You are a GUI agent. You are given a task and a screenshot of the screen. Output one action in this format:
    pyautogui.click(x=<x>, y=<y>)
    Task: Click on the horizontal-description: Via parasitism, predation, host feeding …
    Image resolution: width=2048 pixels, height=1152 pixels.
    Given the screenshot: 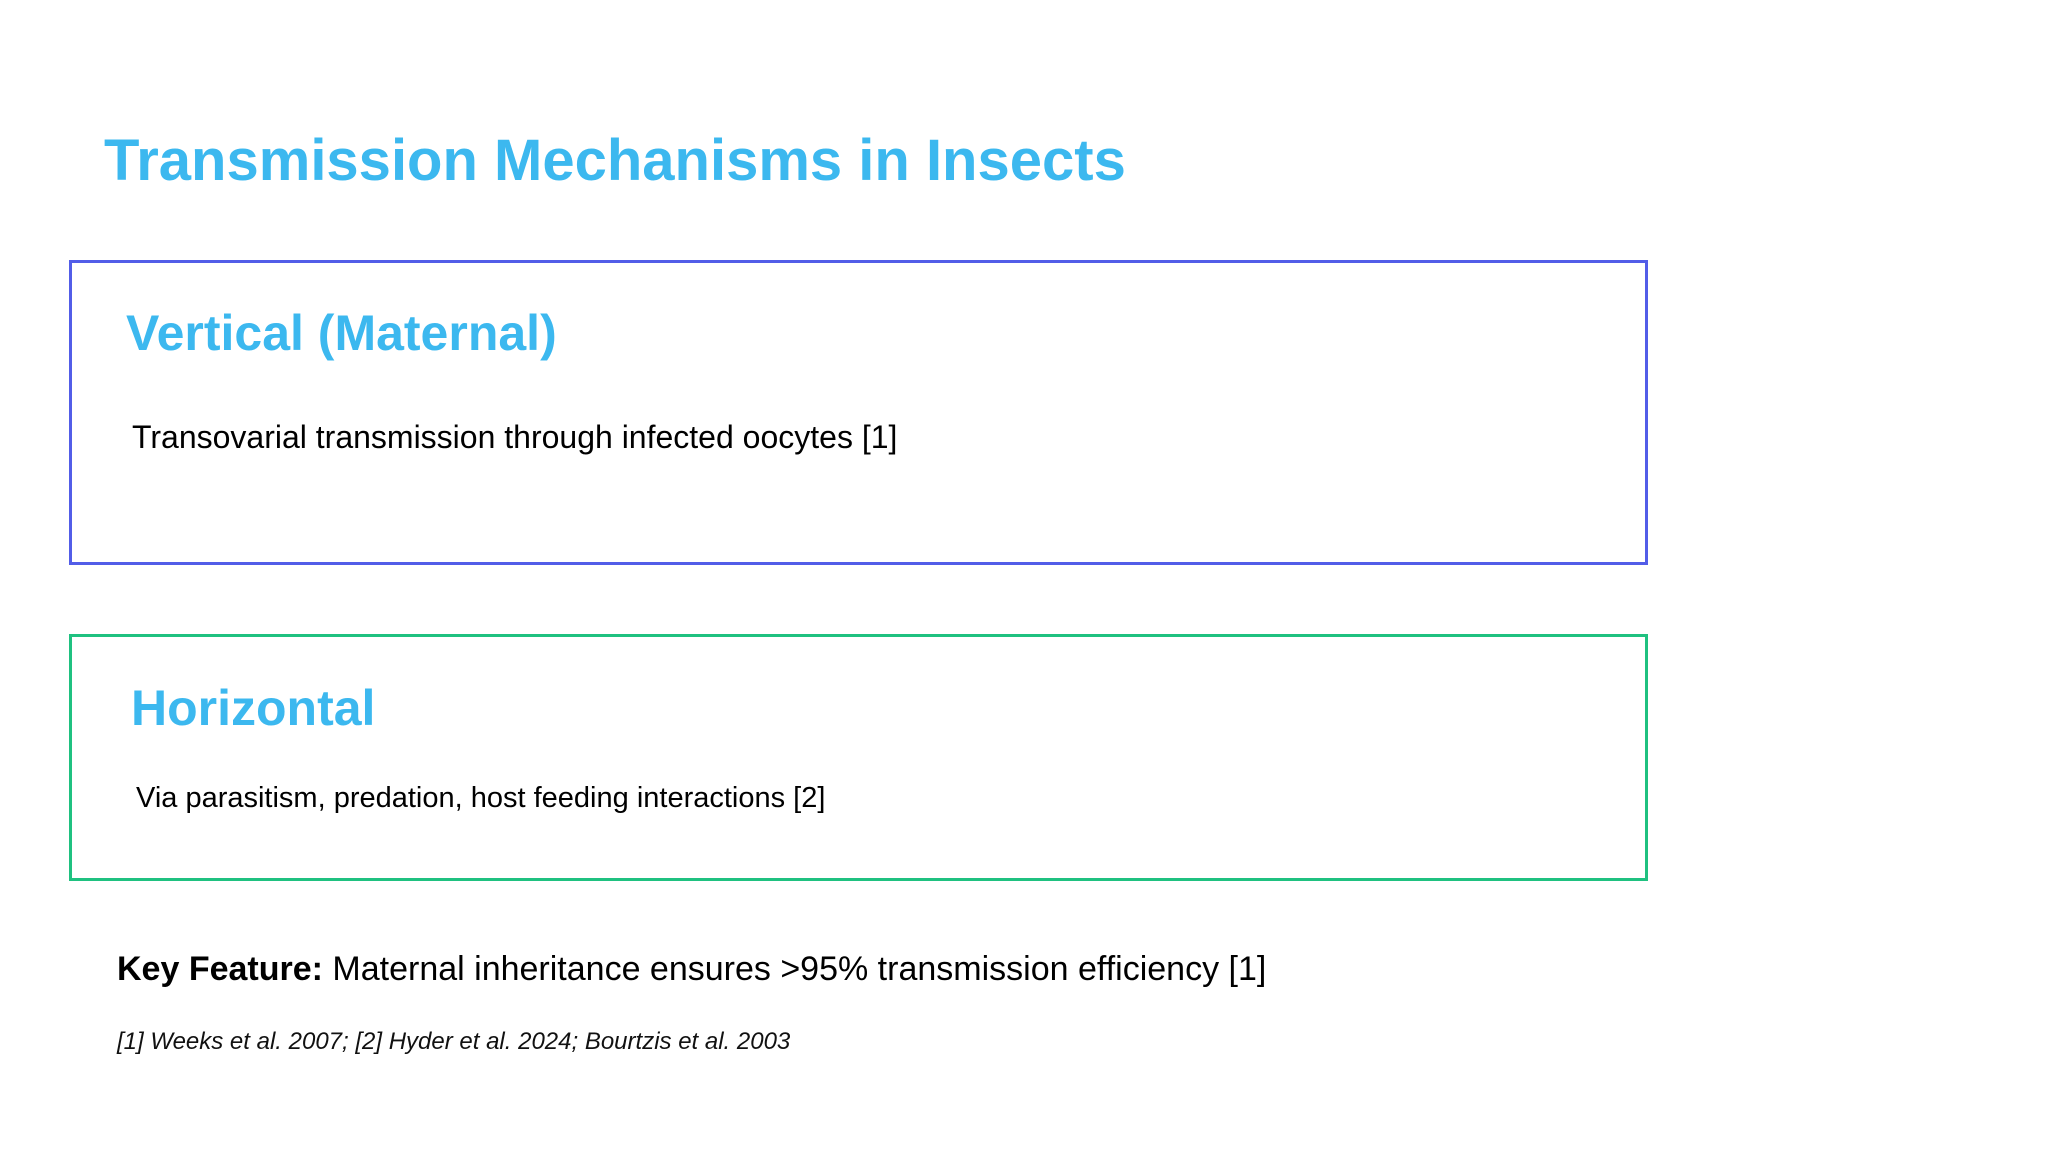 What is the action you would take?
    pyautogui.click(x=481, y=798)
    